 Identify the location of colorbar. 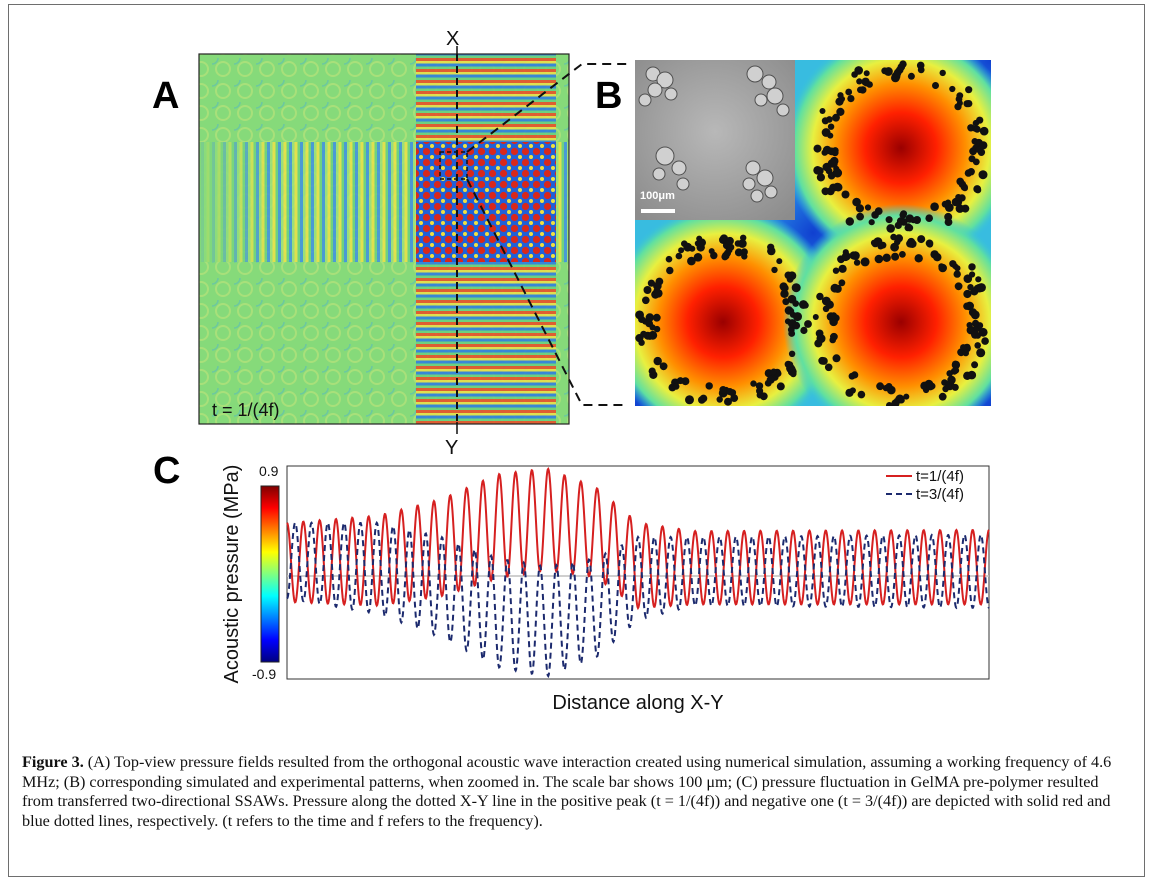
(270, 574).